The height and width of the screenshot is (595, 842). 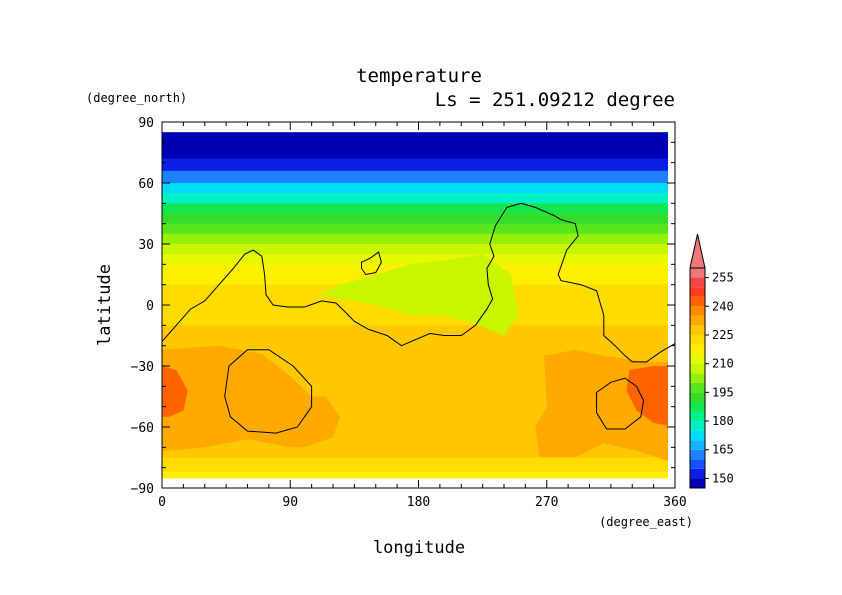 I want to click on colorbar-tick-label: 240, so click(x=723, y=306).